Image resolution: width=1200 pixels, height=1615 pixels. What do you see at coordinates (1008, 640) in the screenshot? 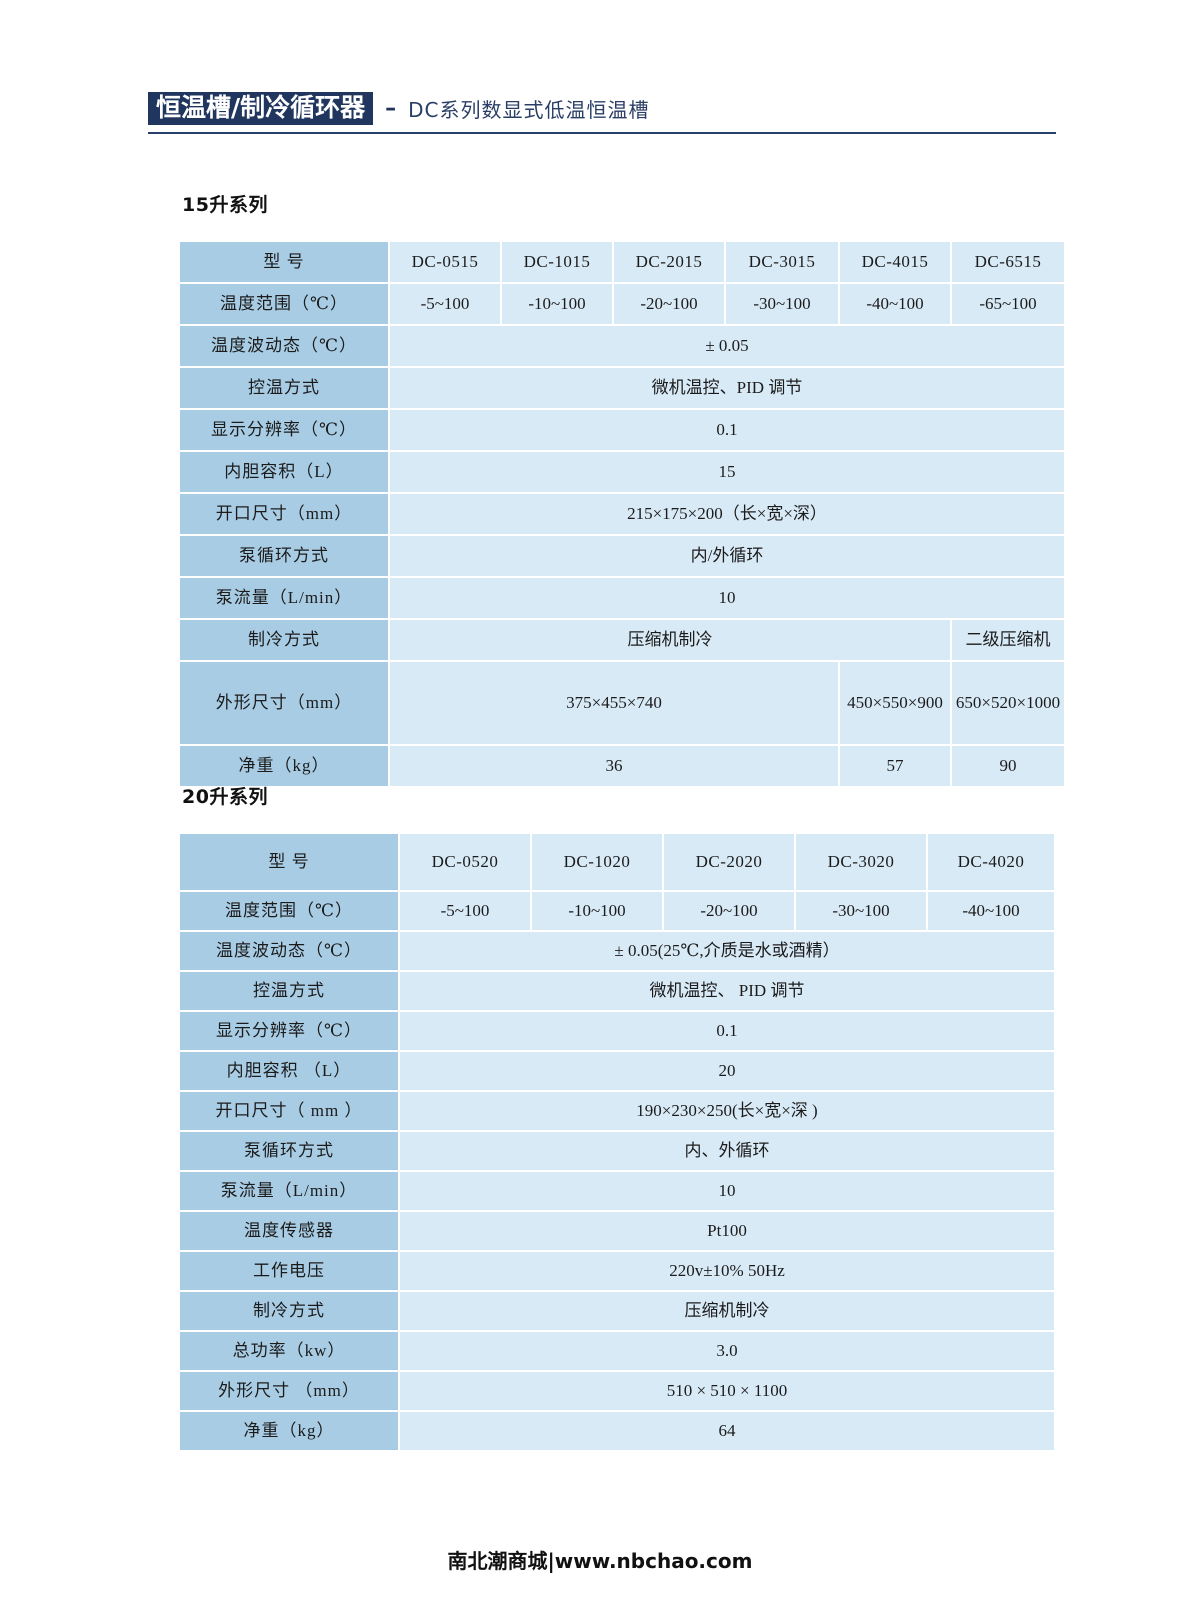
I see `cell-value: 二级压缩机` at bounding box center [1008, 640].